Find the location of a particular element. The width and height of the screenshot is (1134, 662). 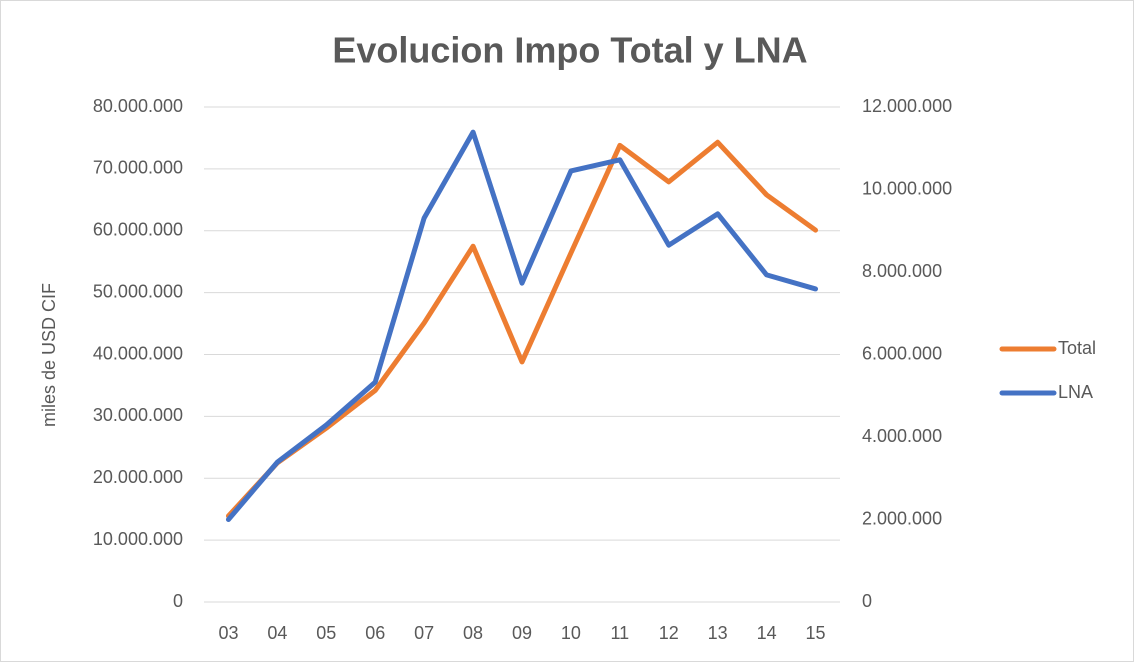

y-axis-label: miles de USD CIF is located at coordinates (49, 355).